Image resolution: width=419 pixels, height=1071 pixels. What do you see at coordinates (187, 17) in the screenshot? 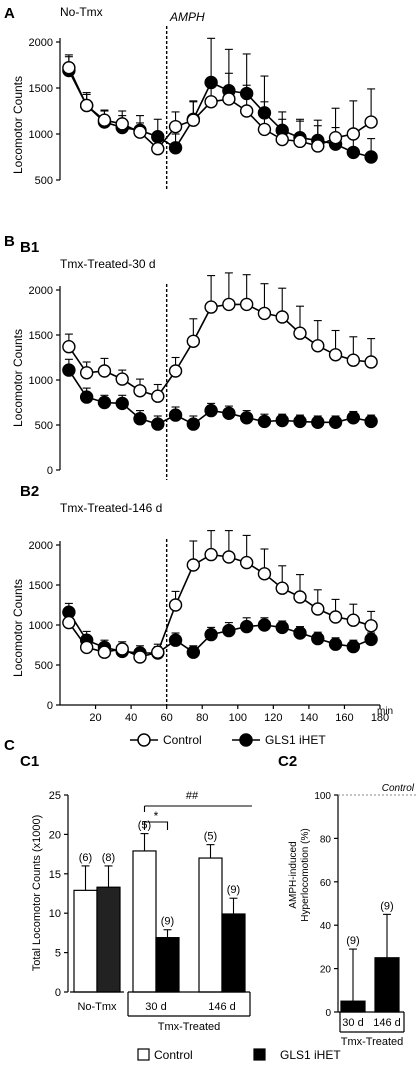
I see `amph-annotation: AMPH` at bounding box center [187, 17].